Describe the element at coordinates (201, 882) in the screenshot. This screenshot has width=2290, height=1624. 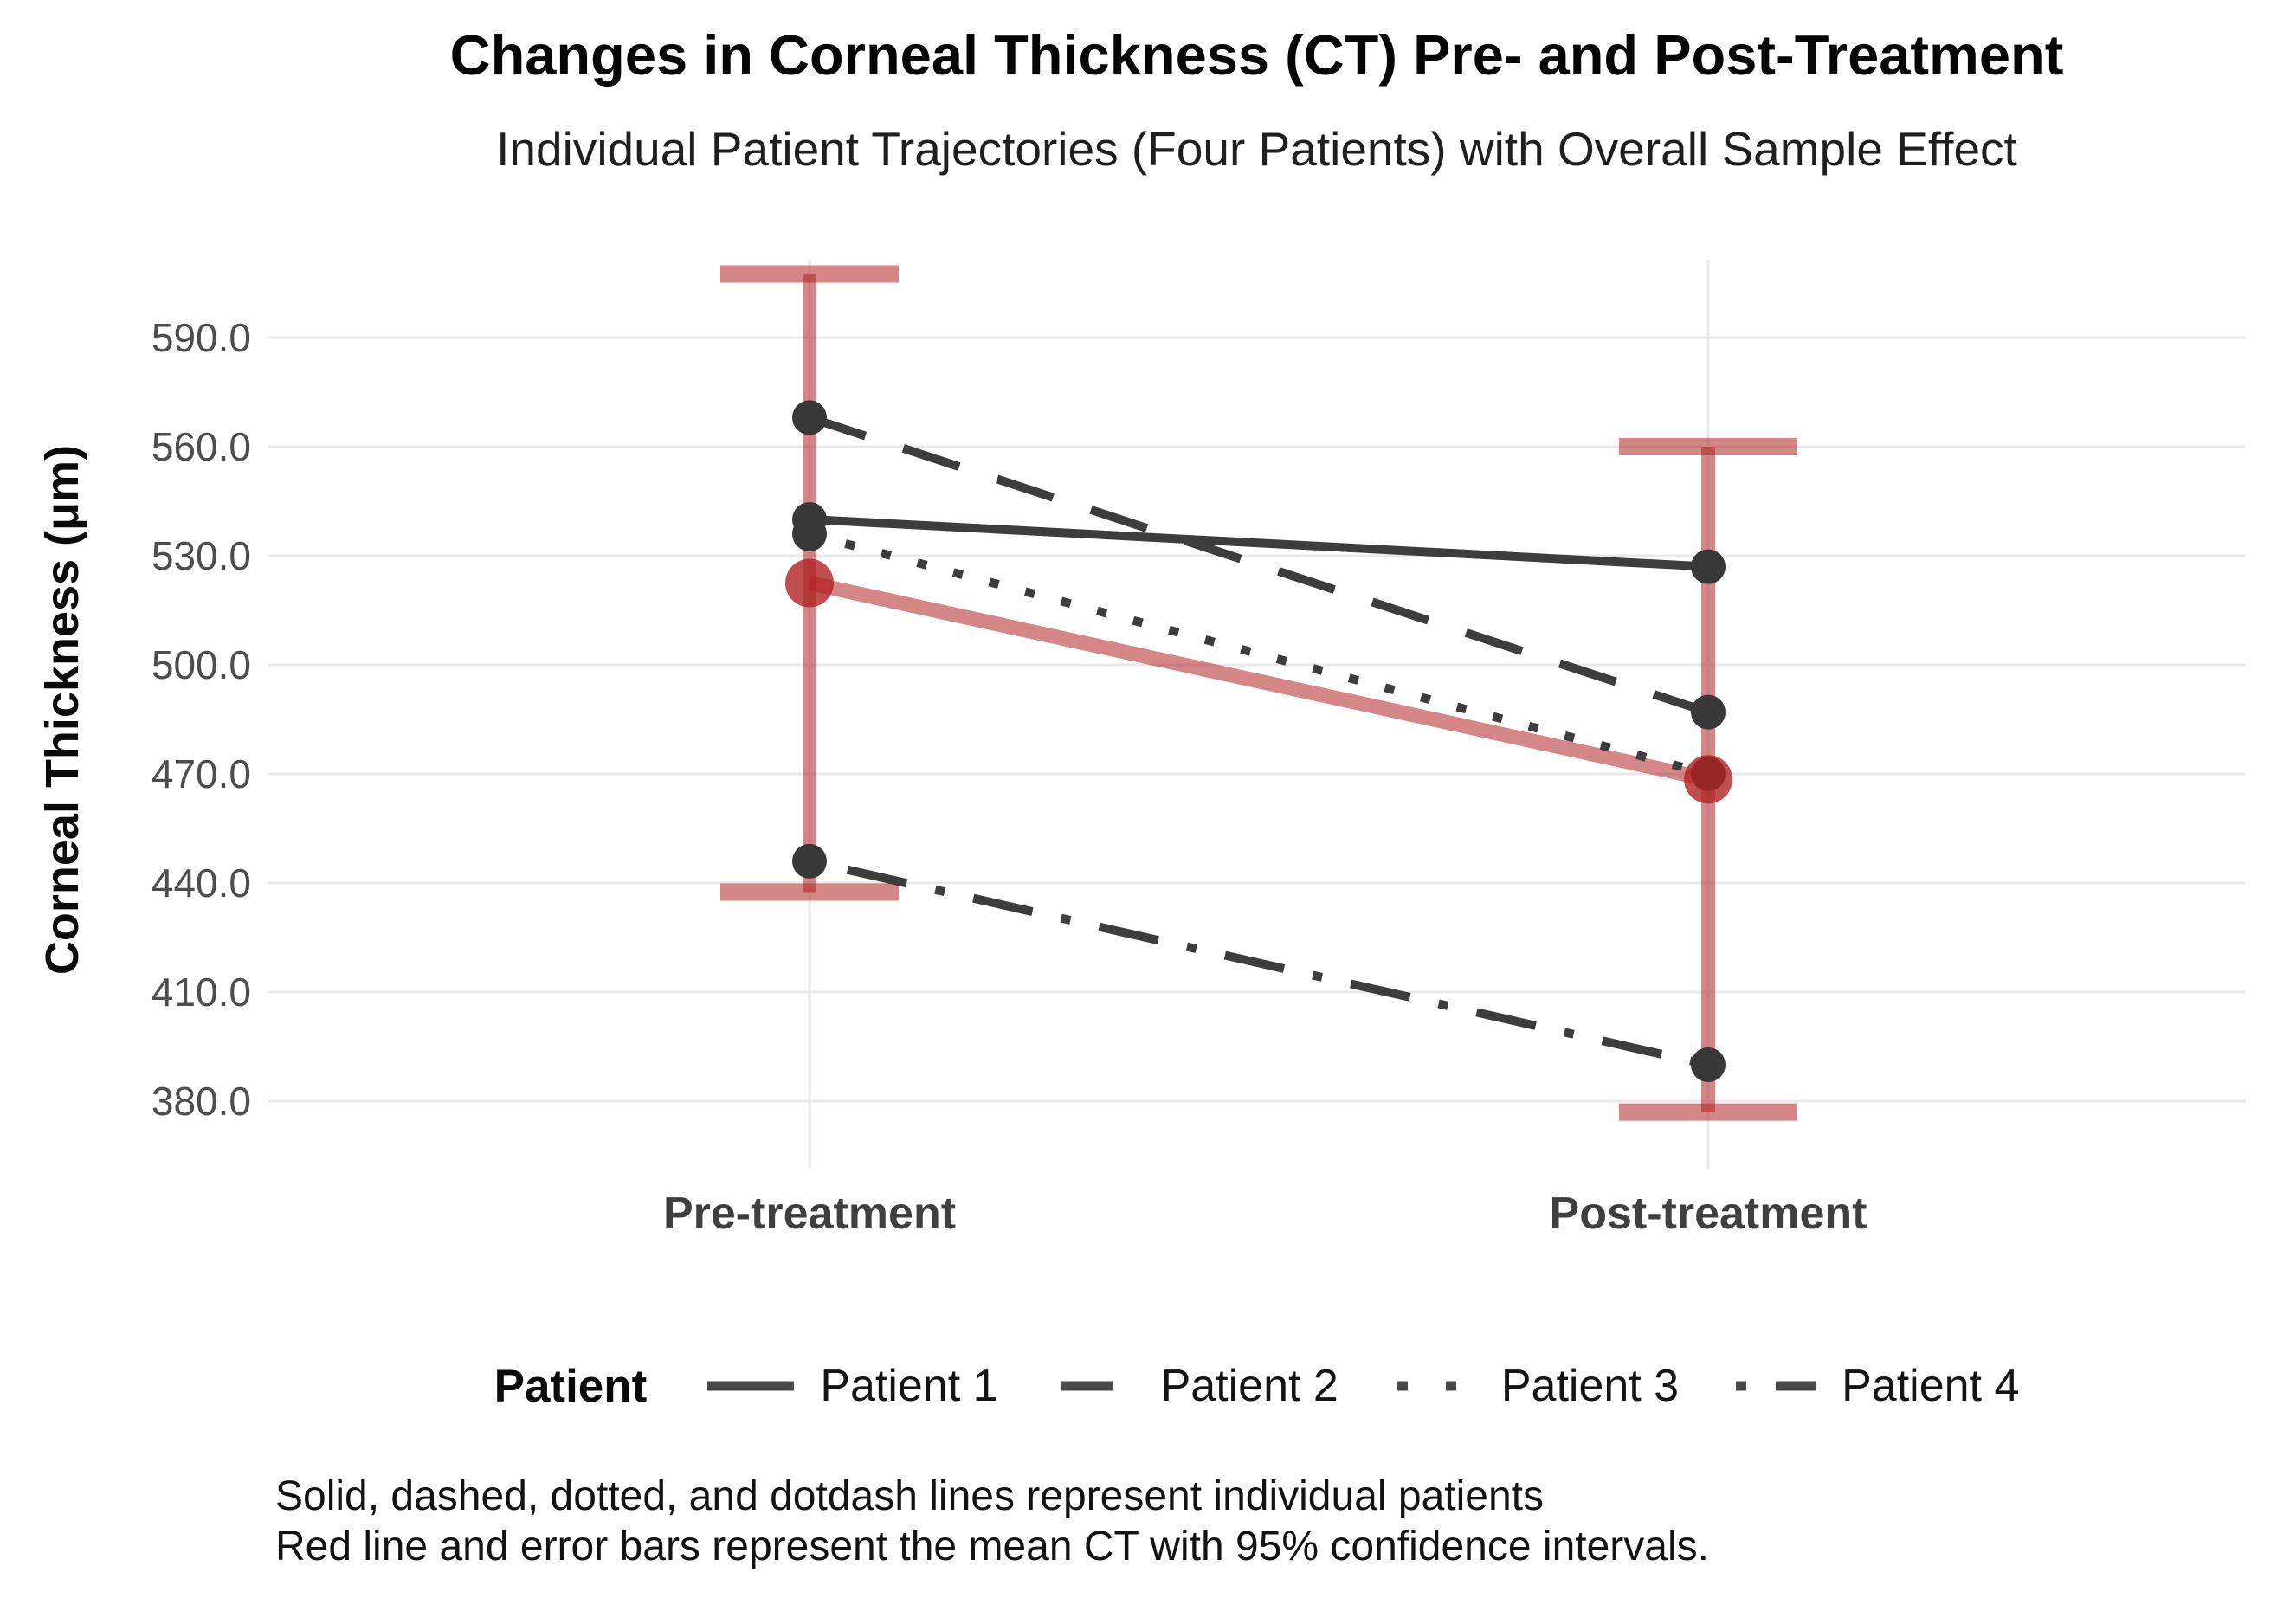
I see `y-tick-label: 440.0` at that location.